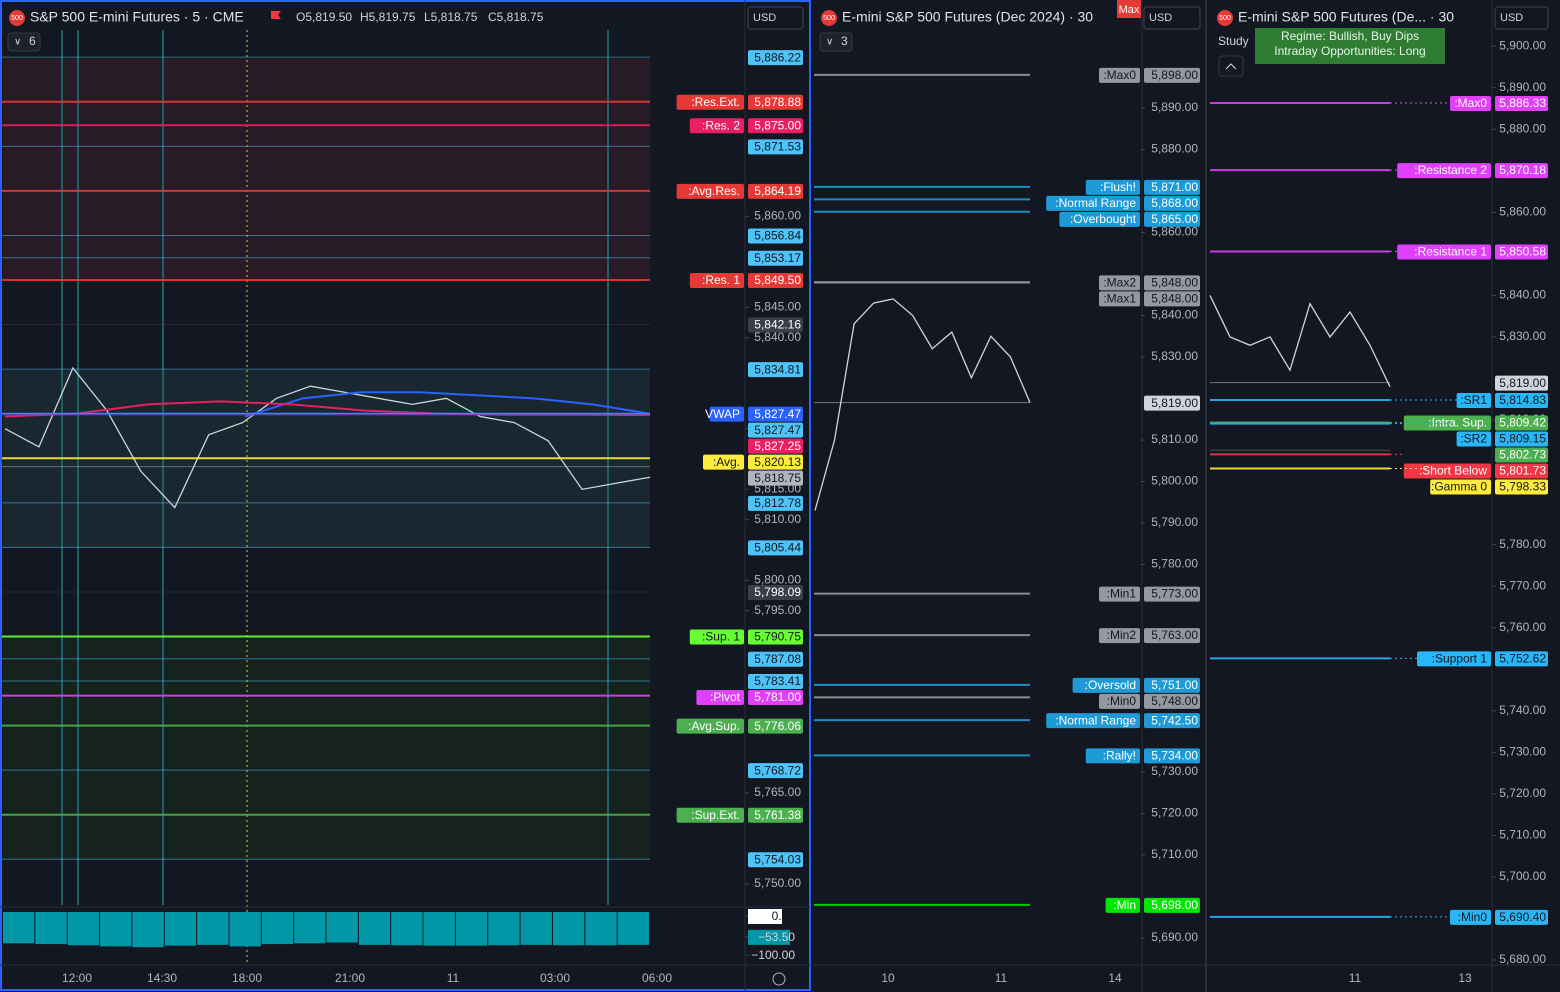 The width and height of the screenshot is (1560, 992). I want to click on ohlc-value: C5,818.75, so click(516, 17).